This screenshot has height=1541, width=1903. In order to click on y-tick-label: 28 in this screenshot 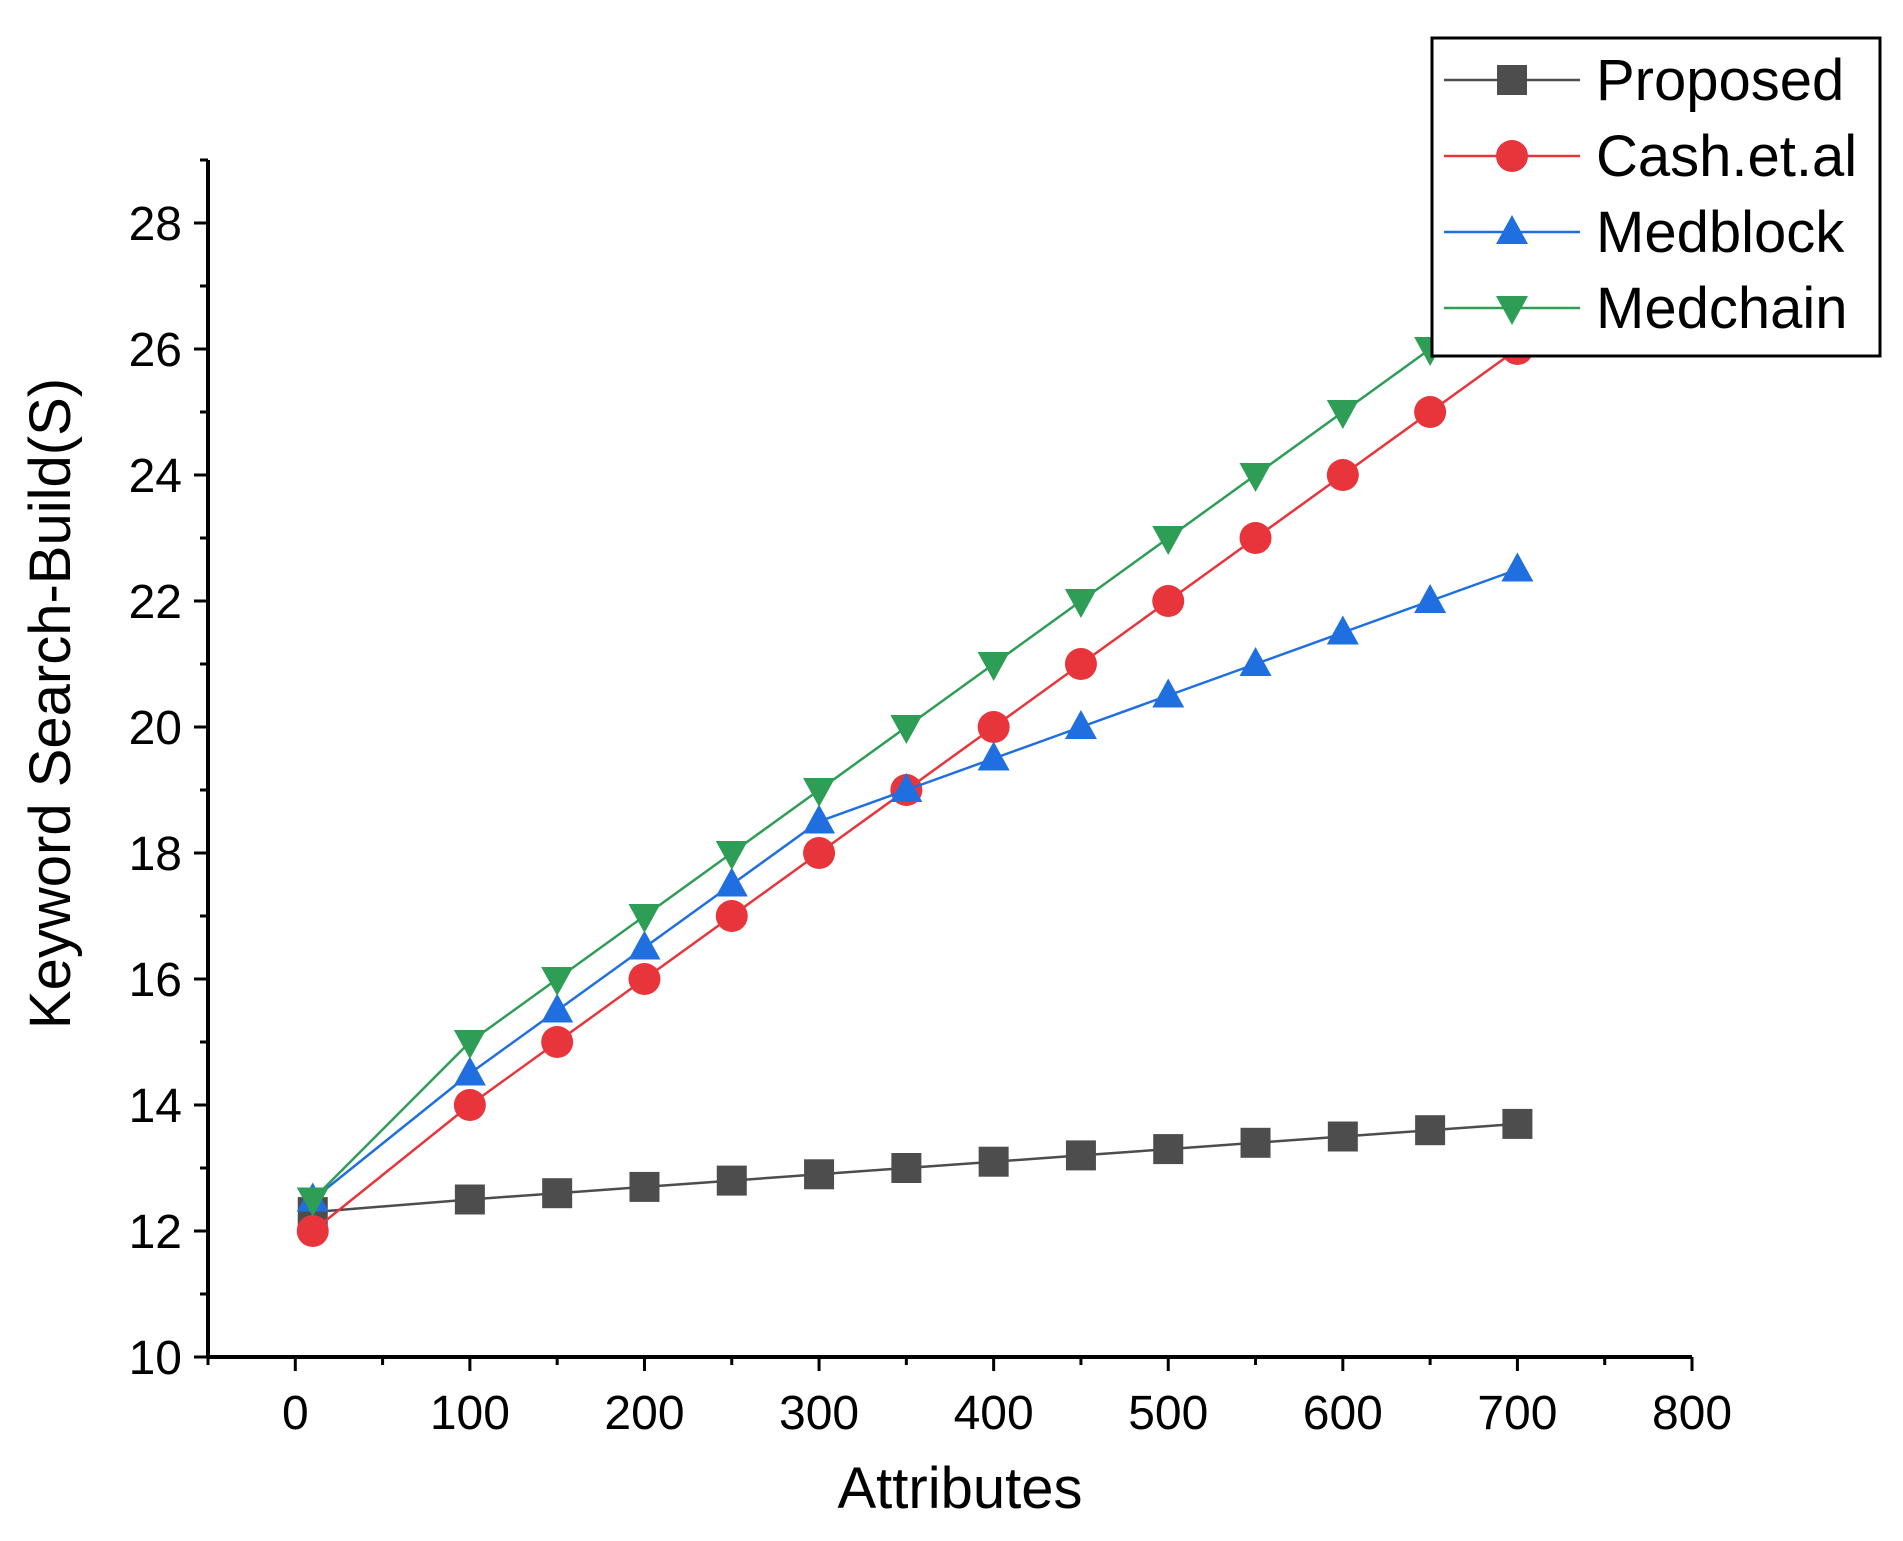, I will do `click(155, 224)`.